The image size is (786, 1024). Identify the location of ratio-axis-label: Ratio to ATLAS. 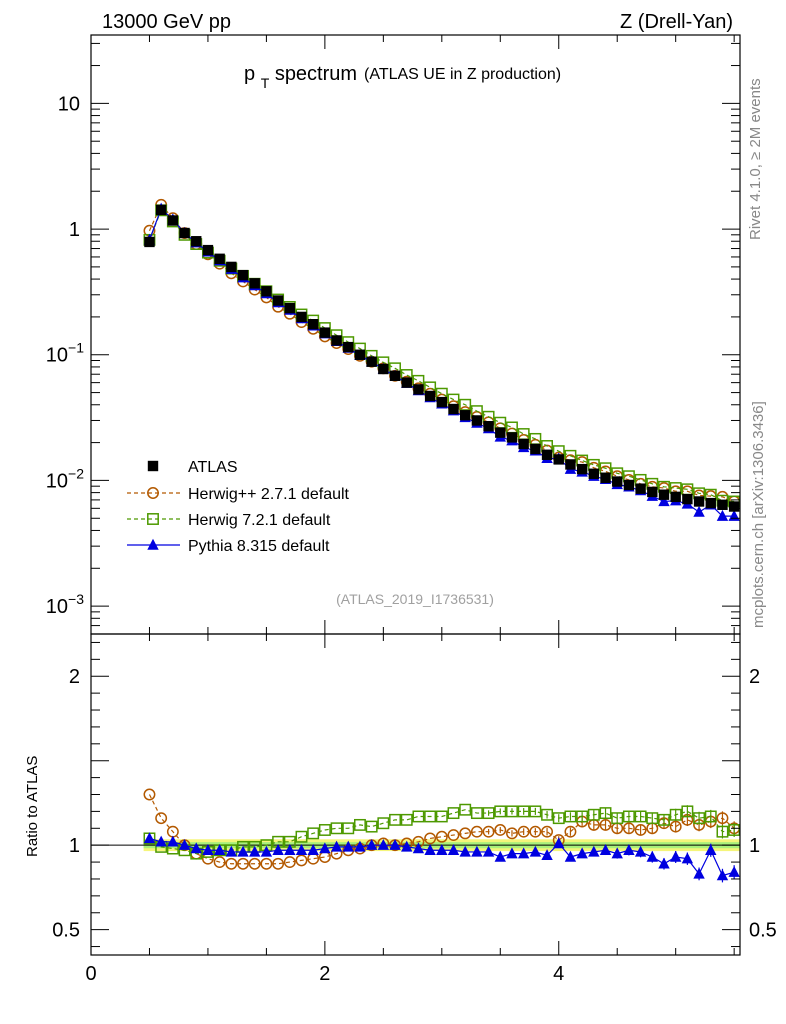
(32, 806).